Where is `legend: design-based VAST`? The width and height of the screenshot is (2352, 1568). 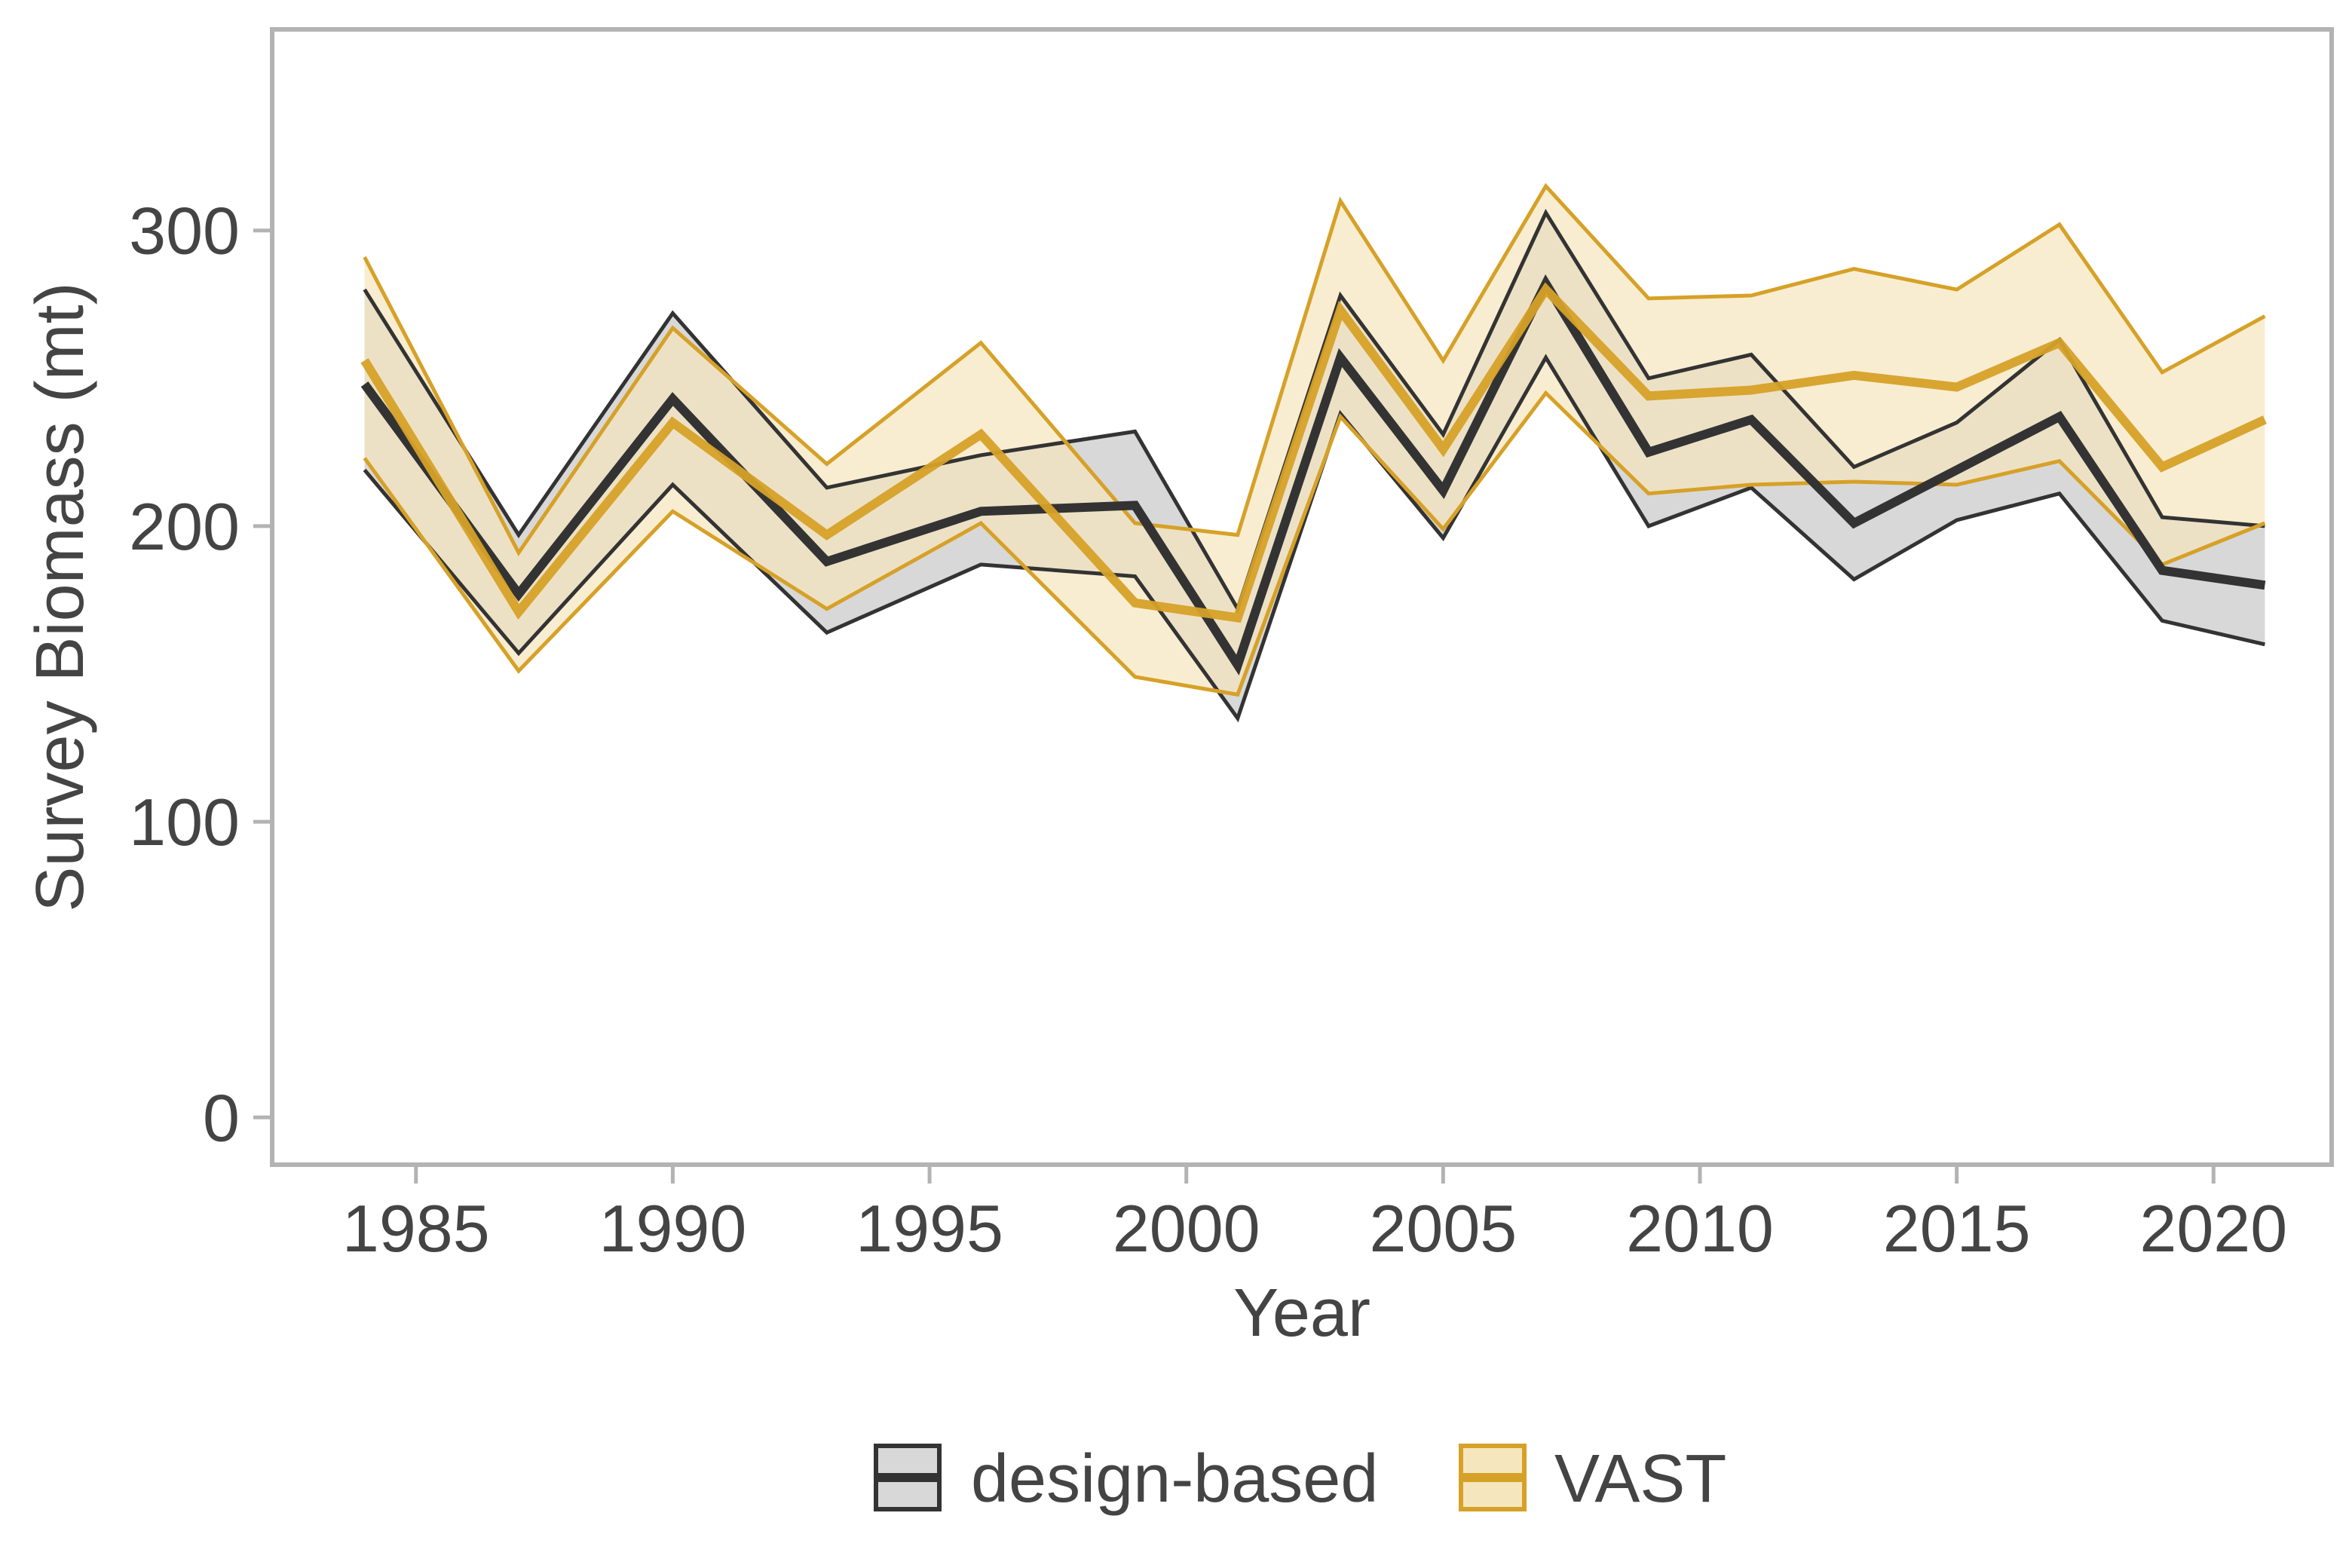 legend: design-based VAST is located at coordinates (1300, 1479).